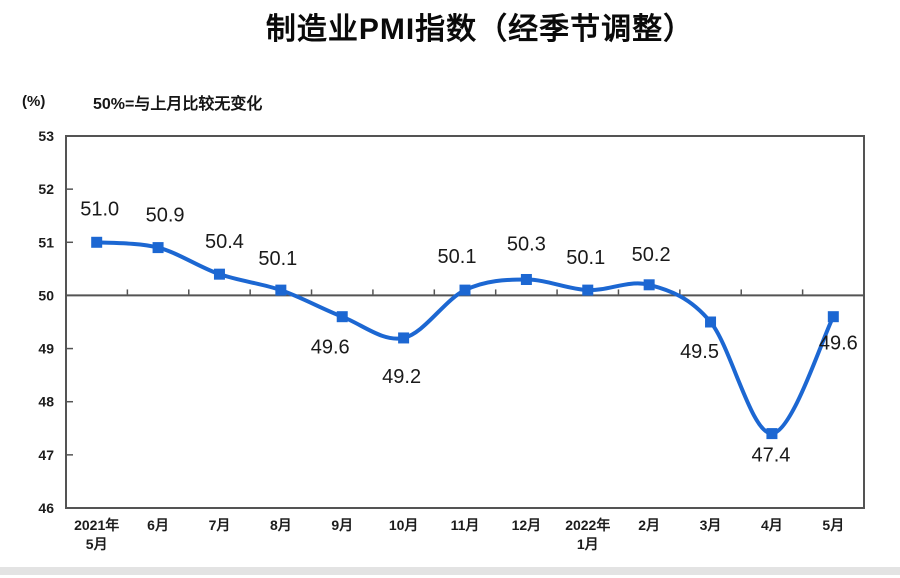 This screenshot has height=578, width=900. What do you see at coordinates (587, 525) in the screenshot?
I see `x-axis-label: 2022年` at bounding box center [587, 525].